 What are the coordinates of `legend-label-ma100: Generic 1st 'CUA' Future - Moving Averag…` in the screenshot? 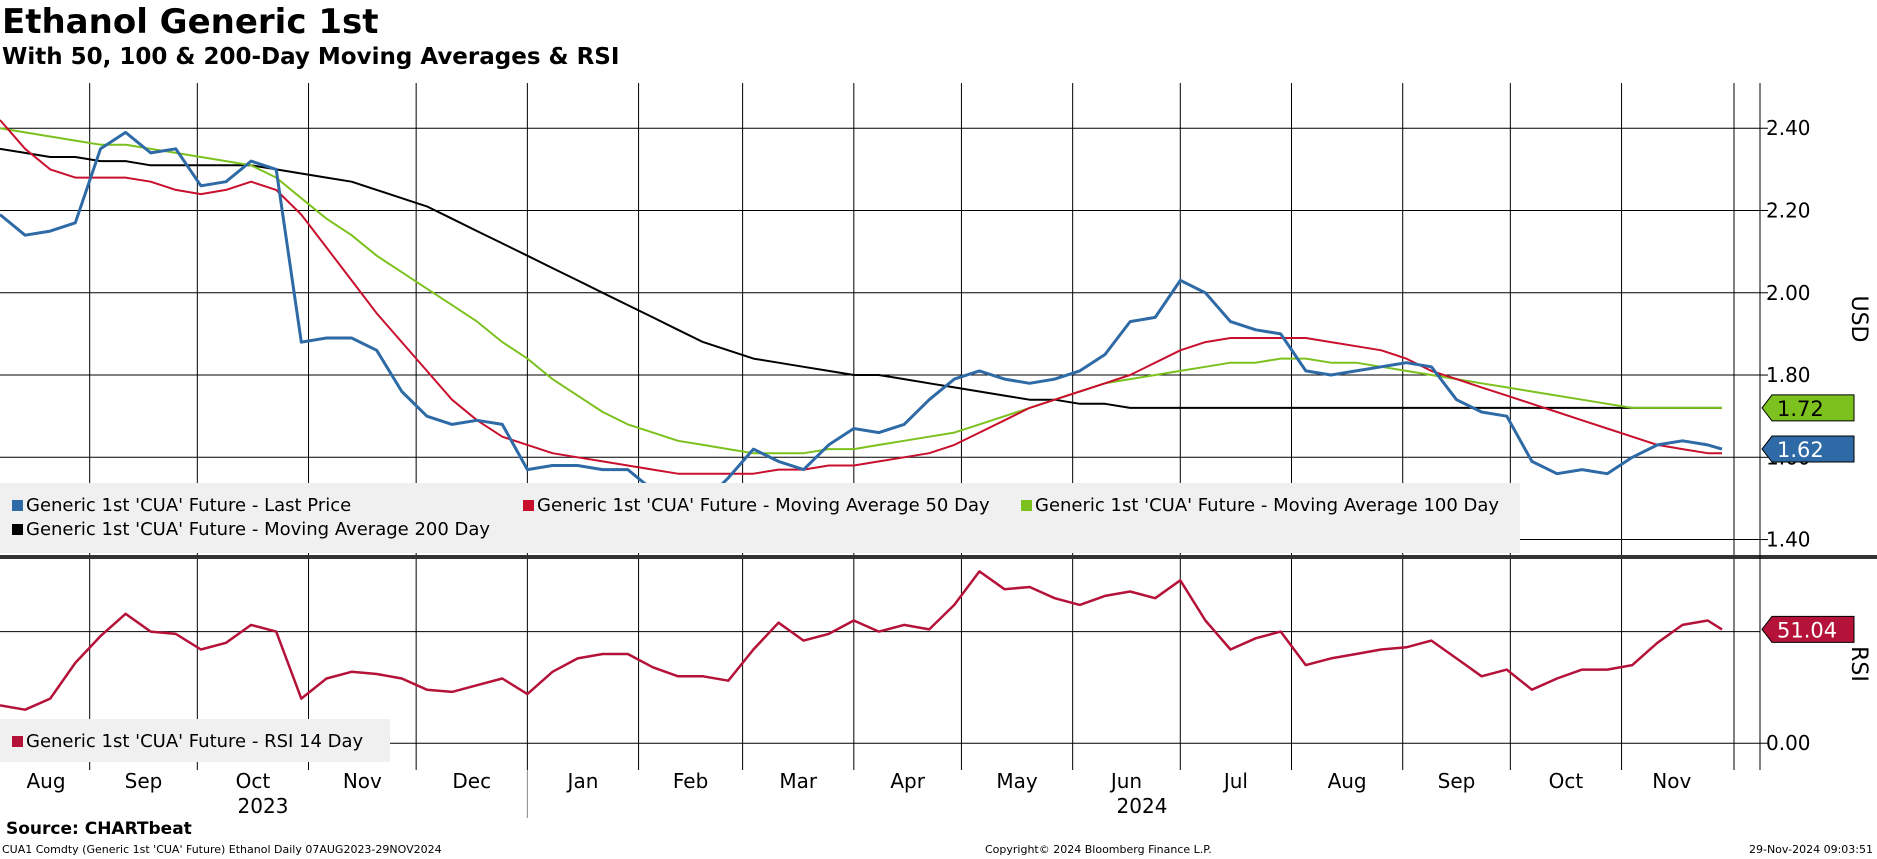 It's located at (1267, 505).